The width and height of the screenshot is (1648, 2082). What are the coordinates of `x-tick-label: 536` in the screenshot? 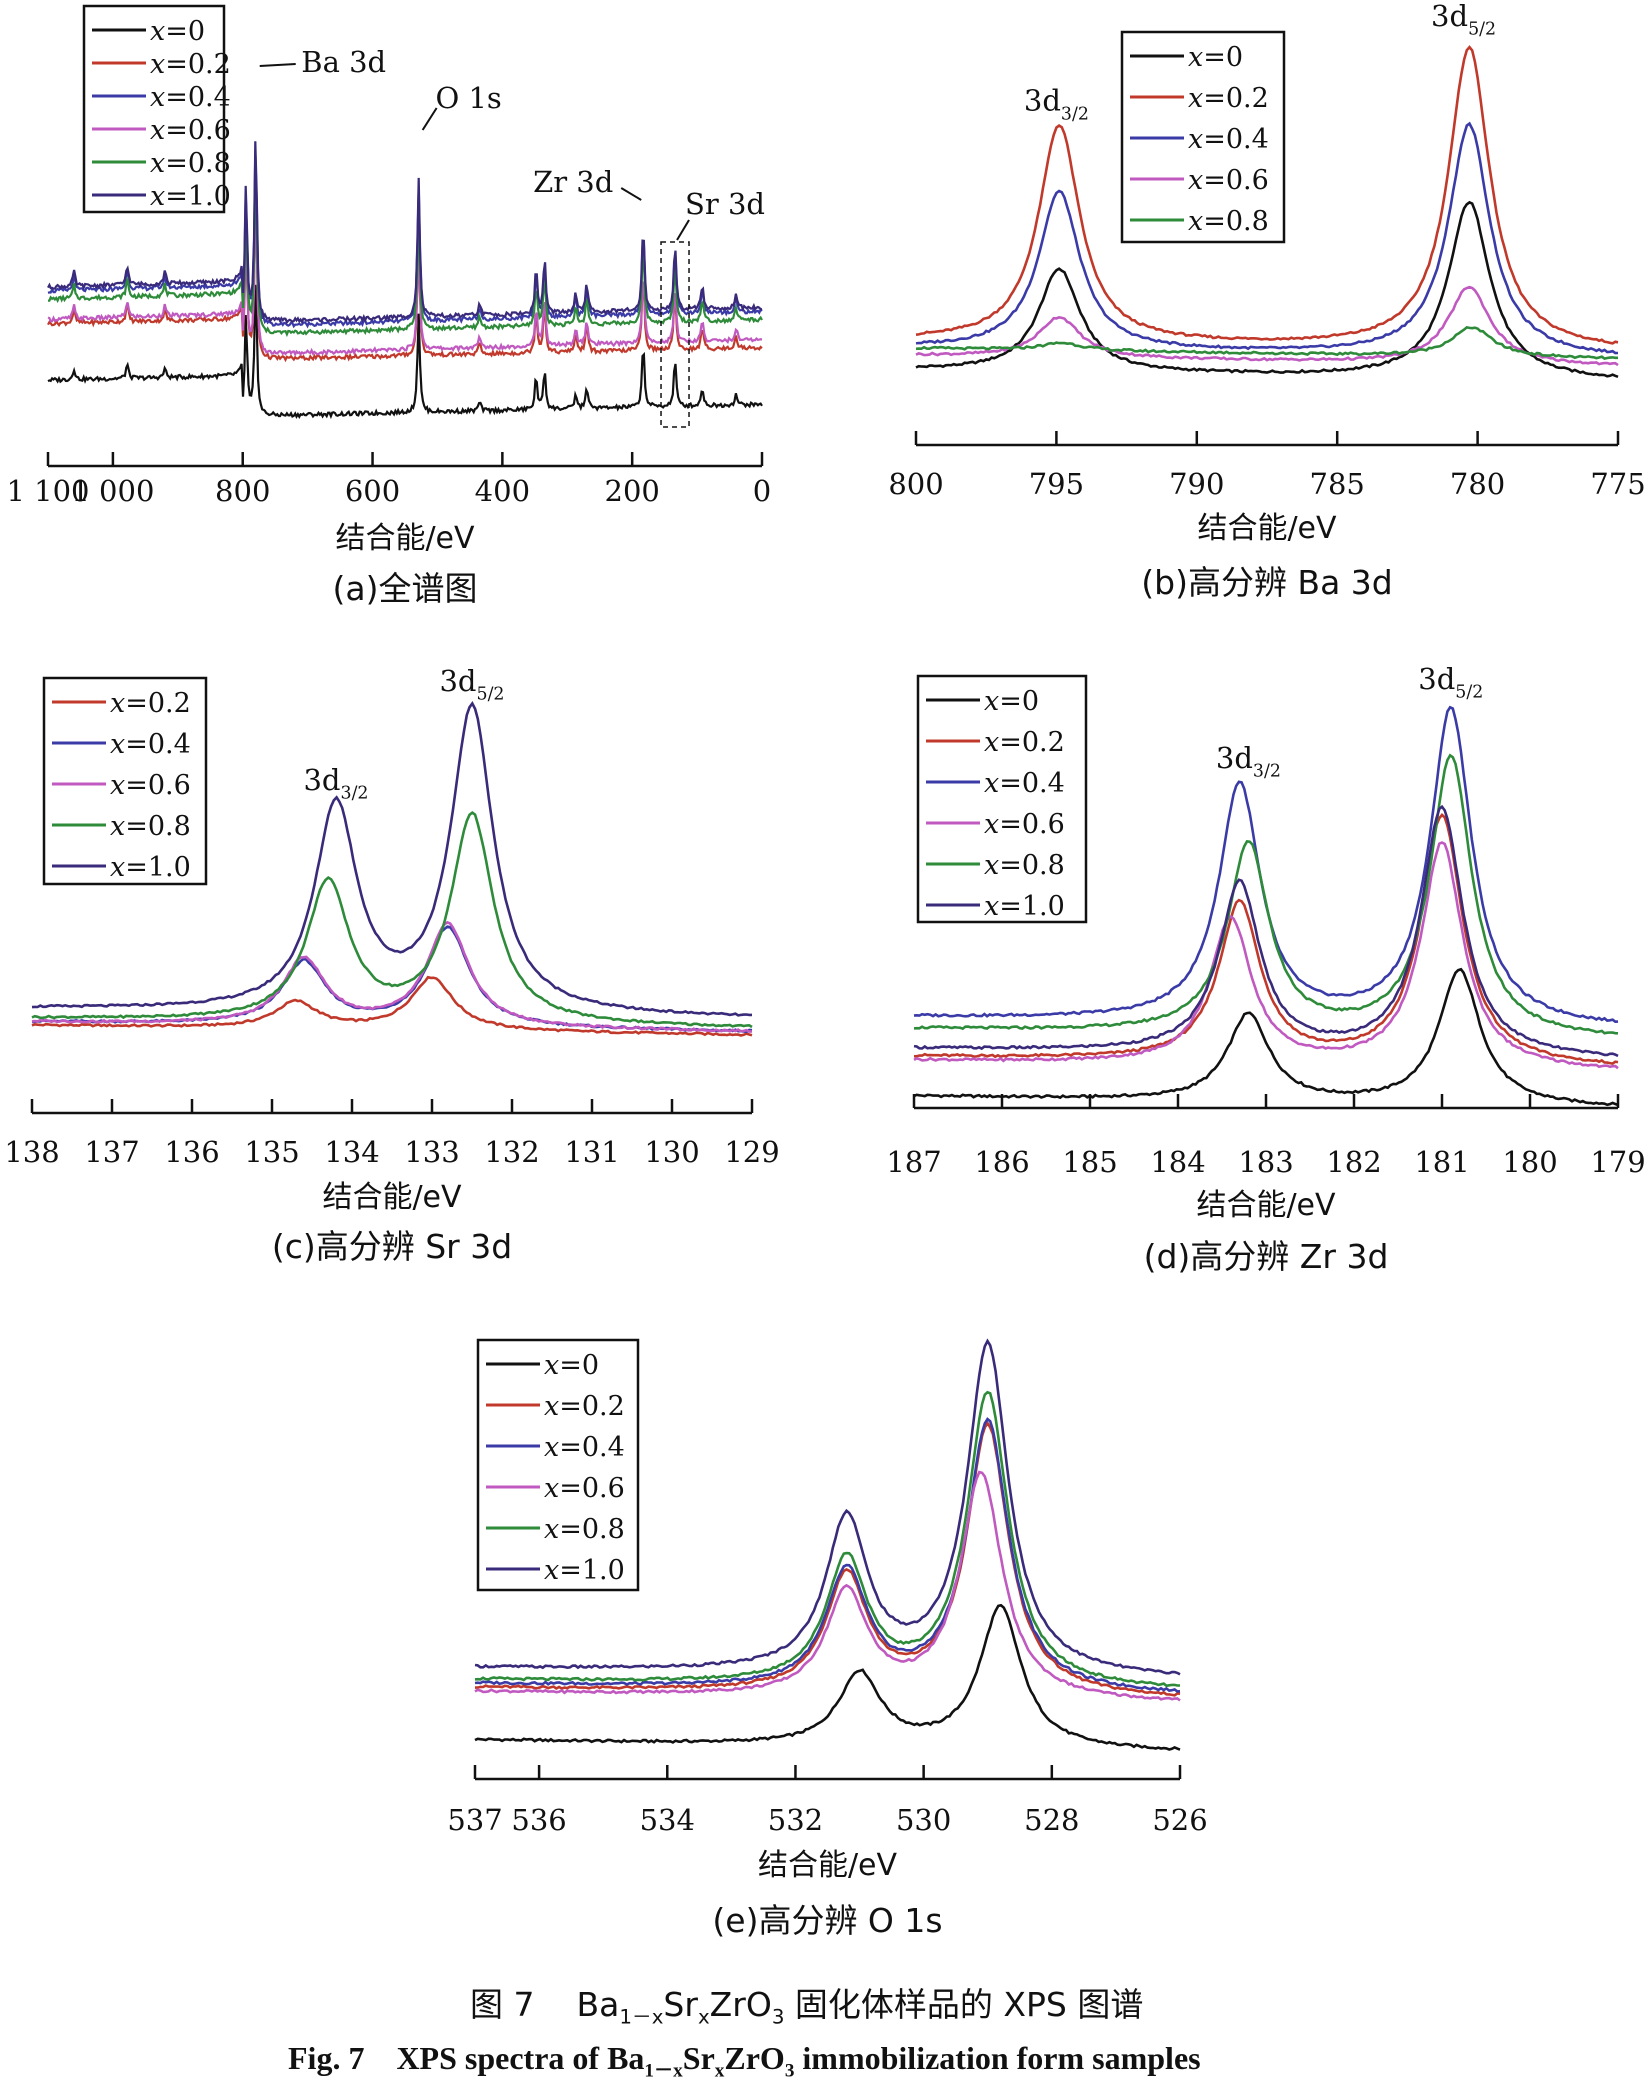 It's located at (538, 1820).